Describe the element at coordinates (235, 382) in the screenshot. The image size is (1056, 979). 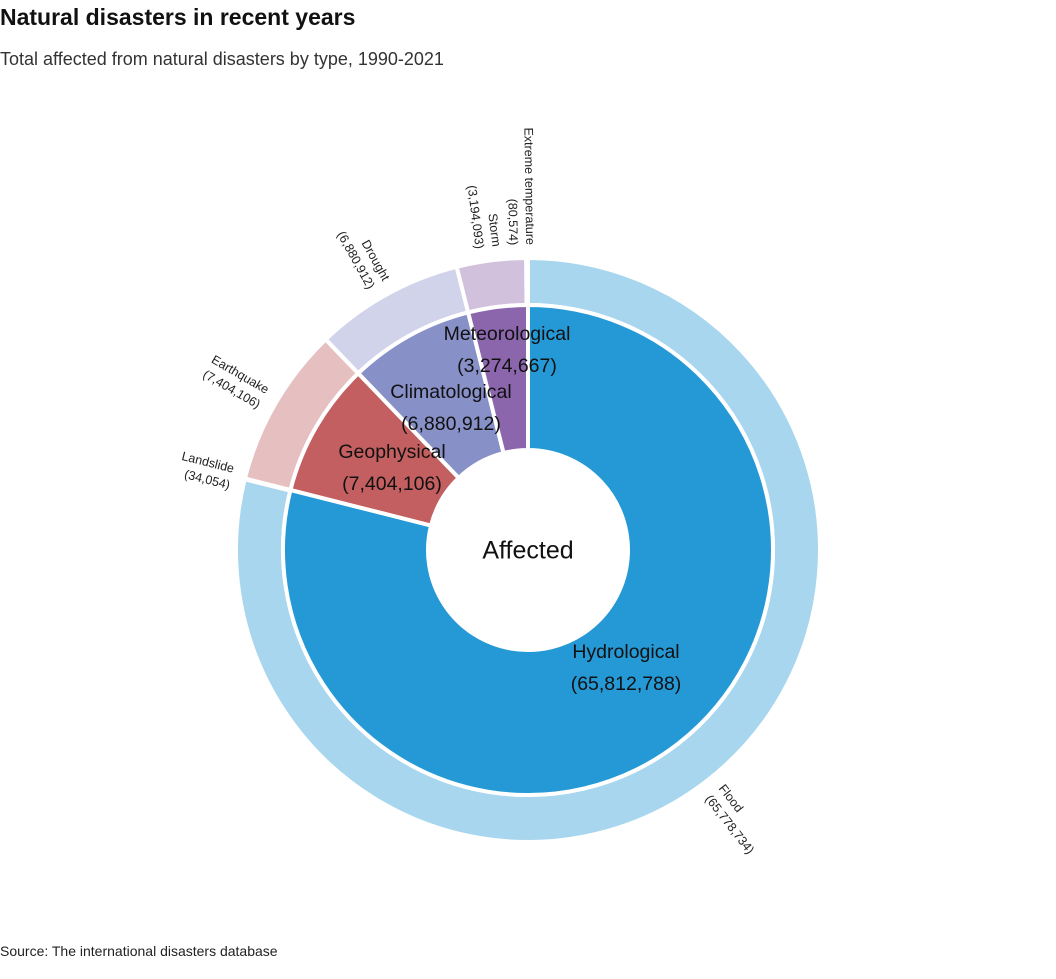
I see `outer-label-earthquake: Earthquake(7,404,106)` at that location.